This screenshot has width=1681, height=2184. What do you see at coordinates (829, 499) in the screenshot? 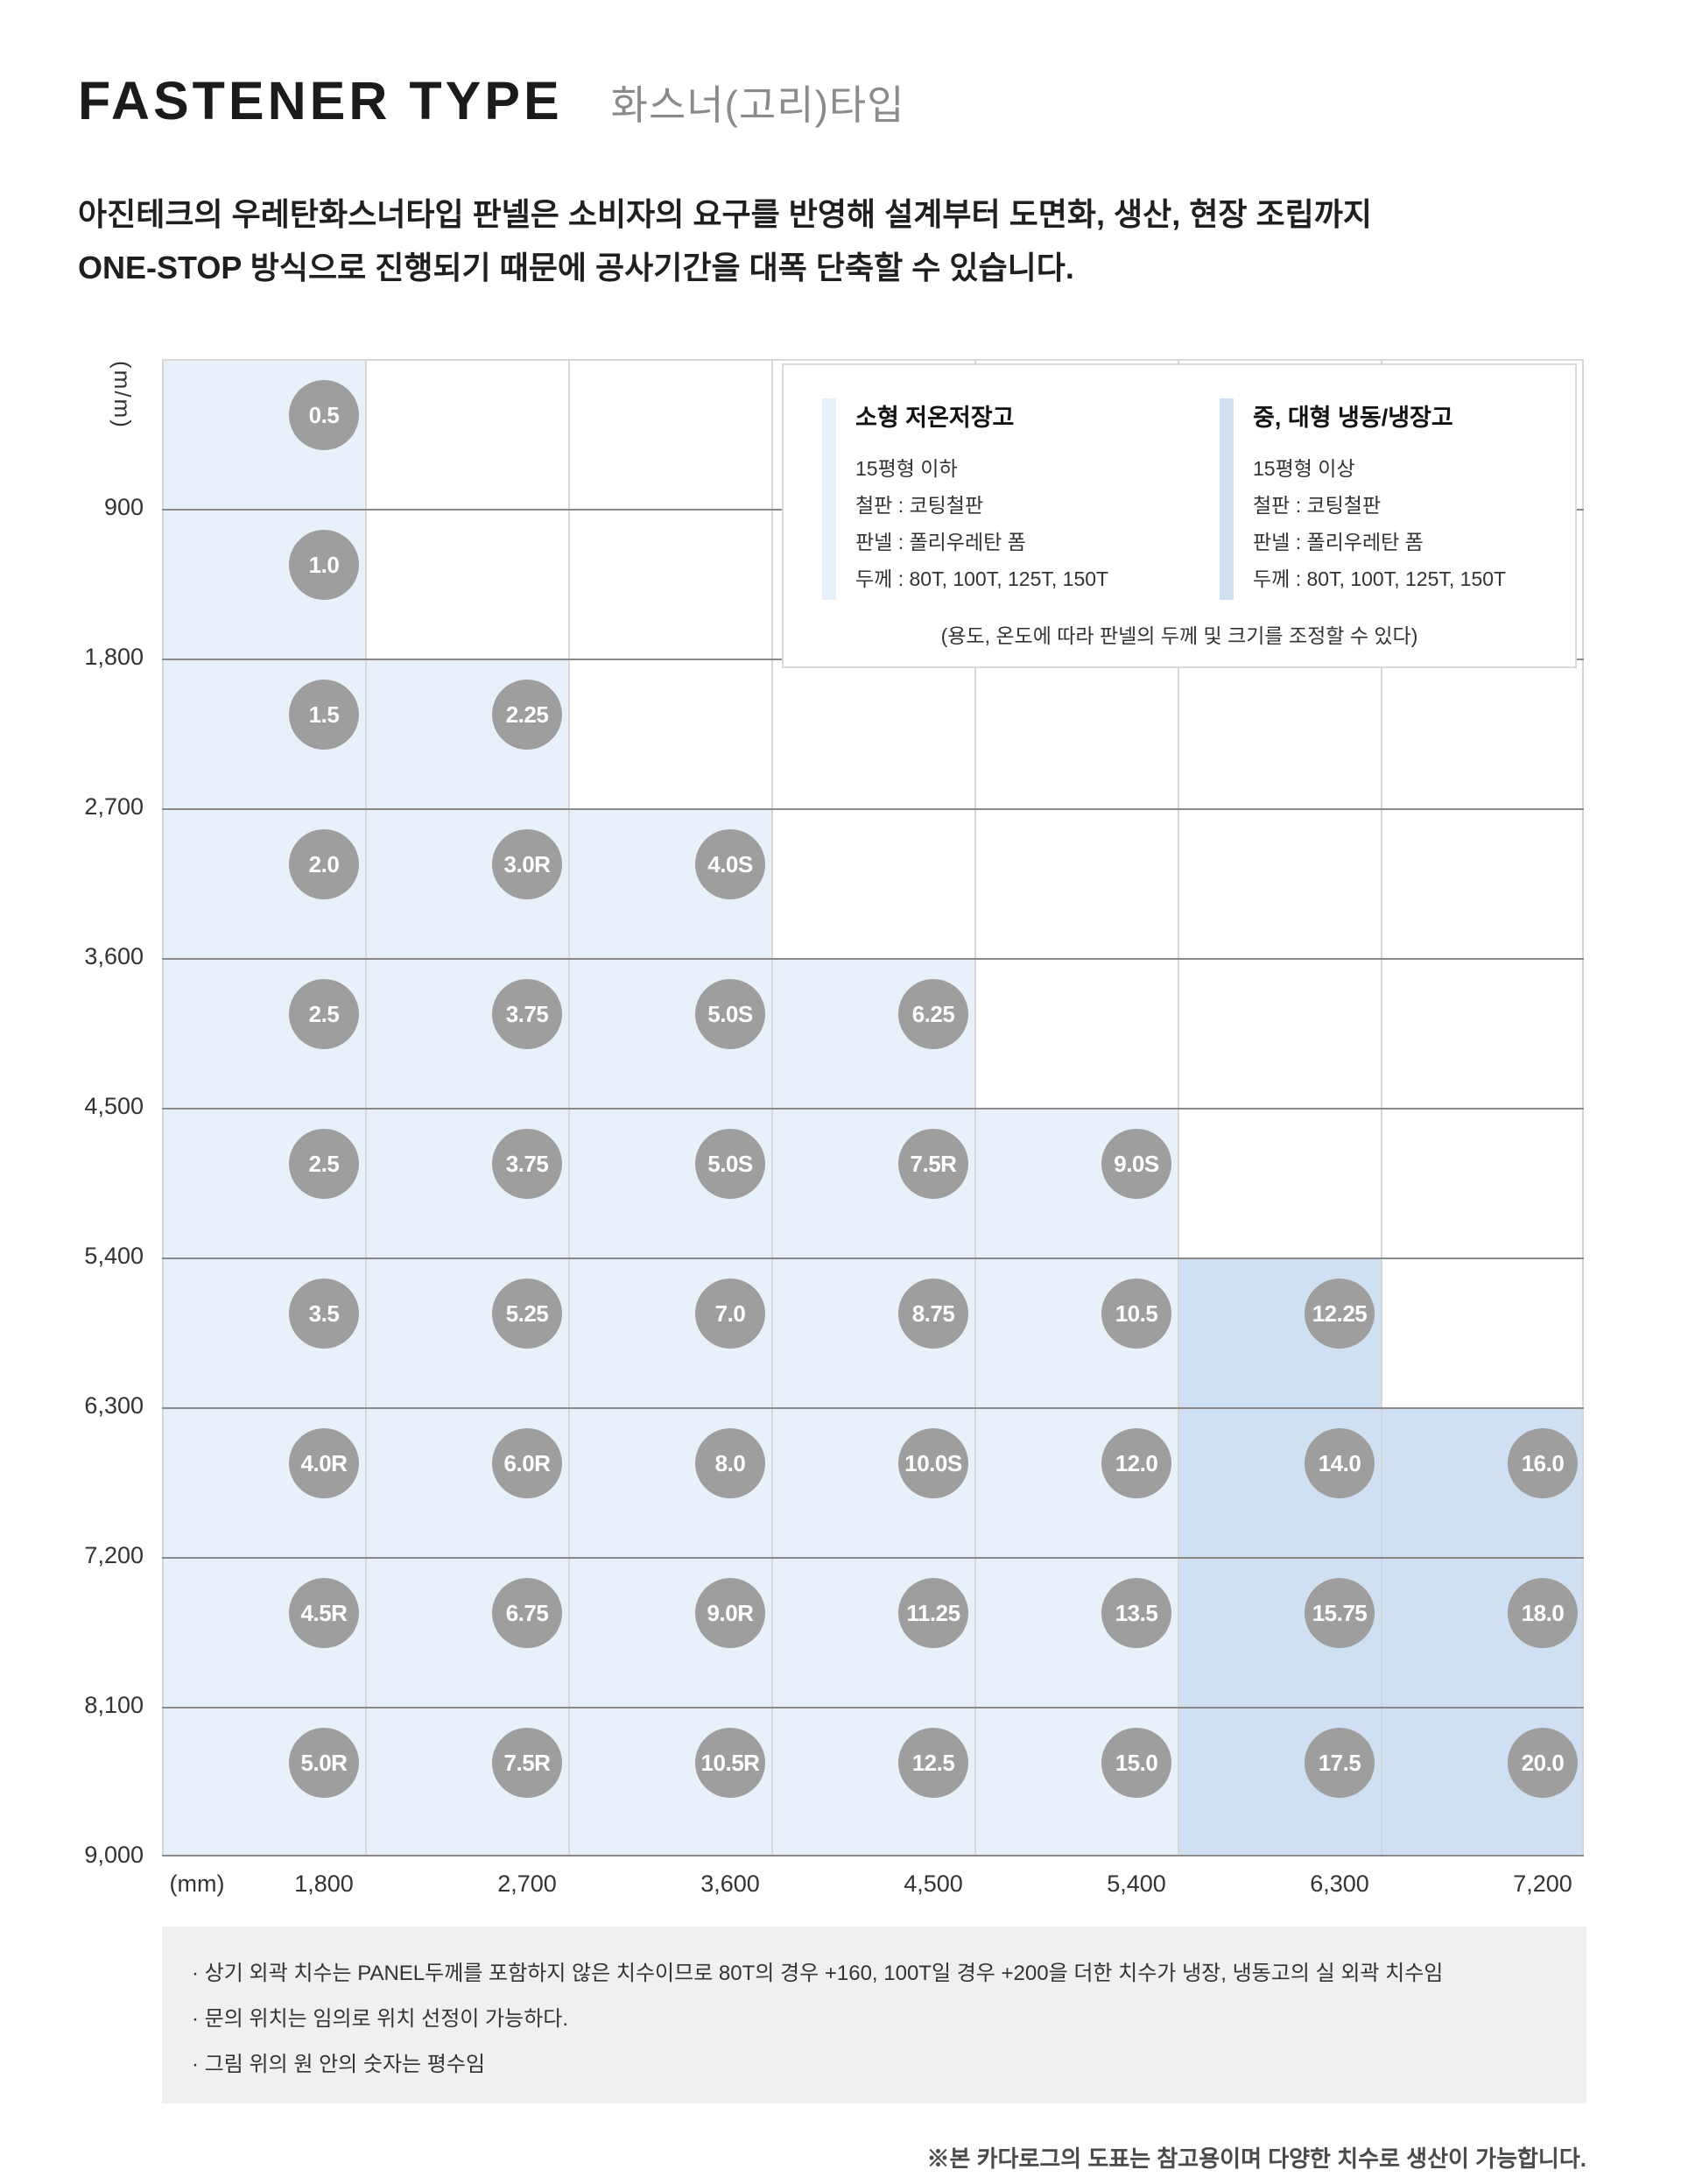
I see `legend-swatch-small` at bounding box center [829, 499].